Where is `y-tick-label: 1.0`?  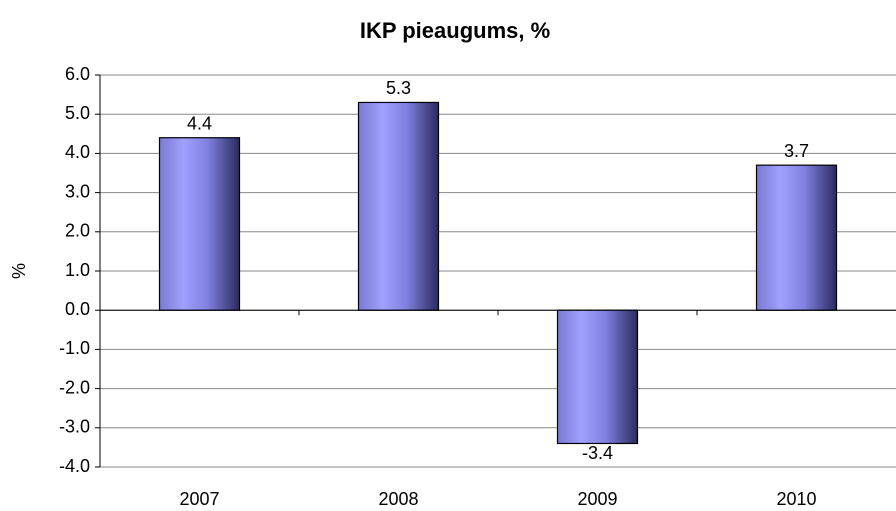 y-tick-label: 1.0 is located at coordinates (77, 270).